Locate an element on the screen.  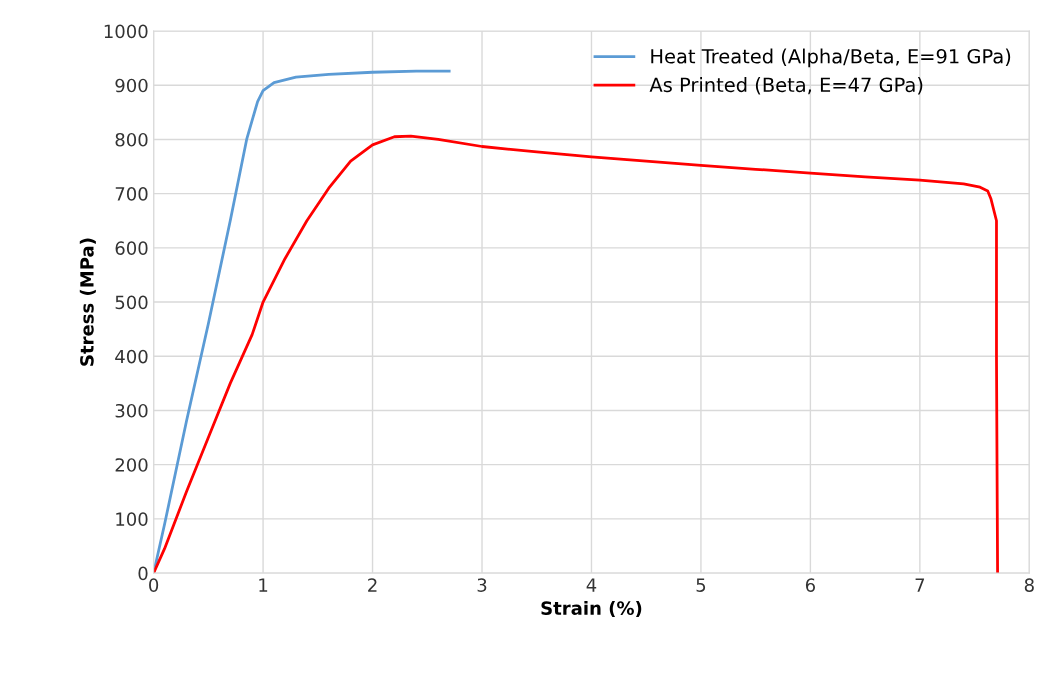
y-tick-label: 800 is located at coordinates (131, 139).